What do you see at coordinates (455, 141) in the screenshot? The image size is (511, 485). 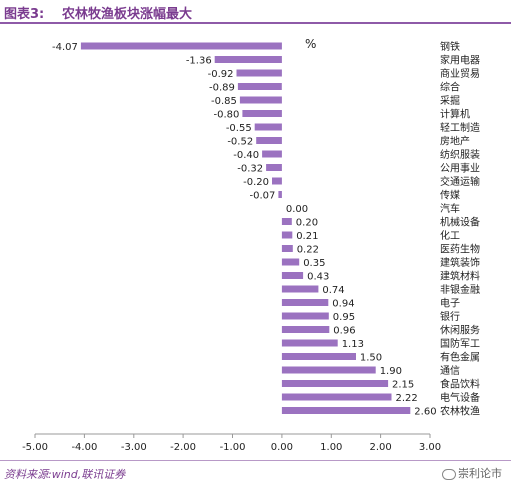 I see `category-label-7: 房地产` at bounding box center [455, 141].